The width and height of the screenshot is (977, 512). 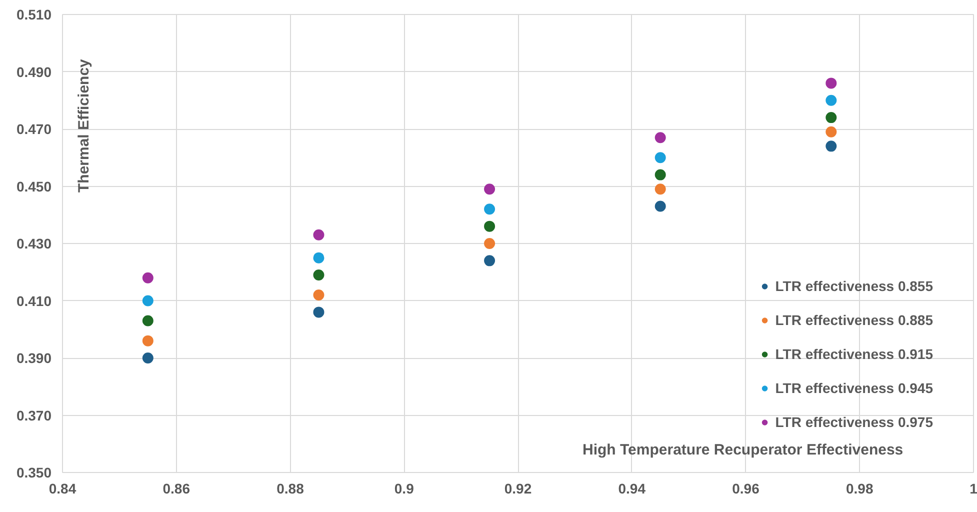 What do you see at coordinates (34, 415) in the screenshot?
I see `y-tick-label: 0.370` at bounding box center [34, 415].